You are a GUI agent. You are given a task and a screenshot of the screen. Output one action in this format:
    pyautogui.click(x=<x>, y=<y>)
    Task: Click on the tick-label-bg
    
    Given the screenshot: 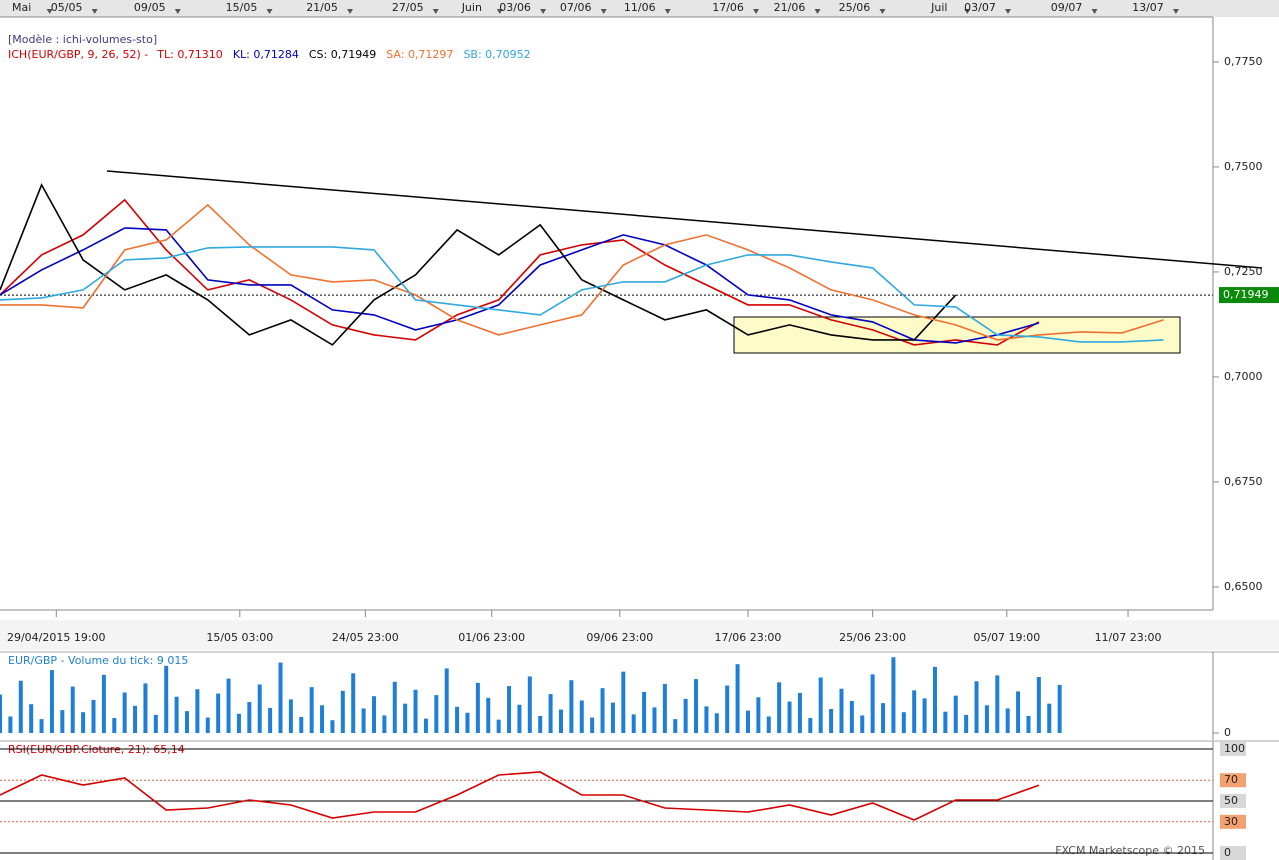 What is the action you would take?
    pyautogui.click(x=1233, y=801)
    